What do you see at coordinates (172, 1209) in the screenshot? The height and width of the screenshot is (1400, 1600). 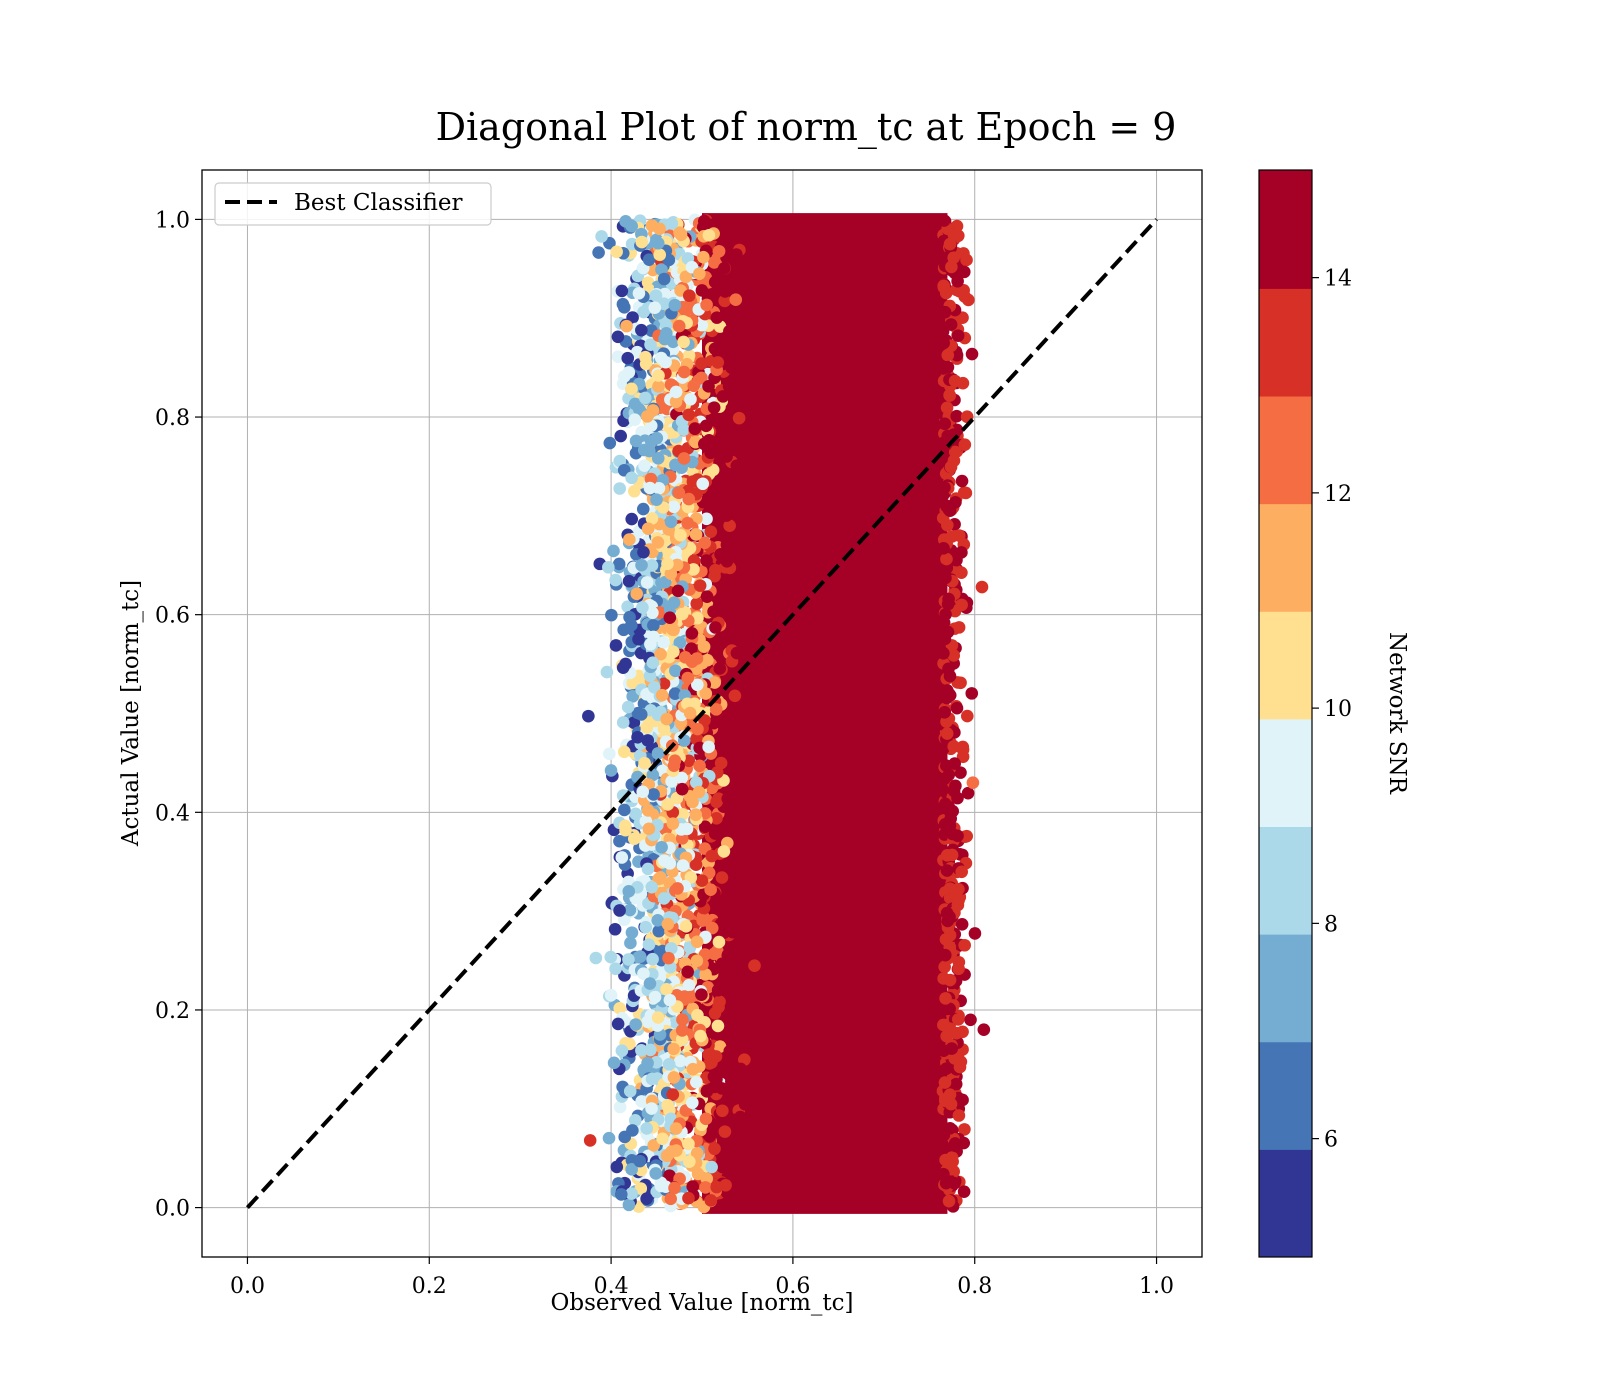 I see `y-tick-label: 0.0` at bounding box center [172, 1209].